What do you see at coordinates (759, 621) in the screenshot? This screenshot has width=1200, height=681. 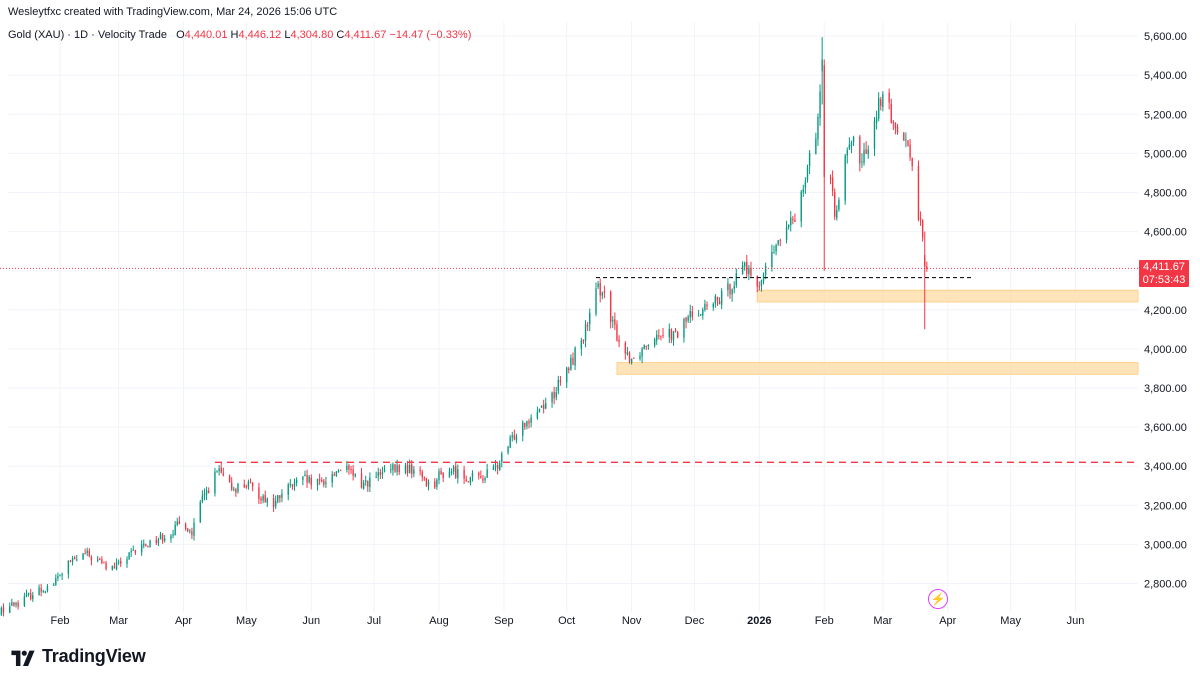 I see `time-tick-label: 2026` at bounding box center [759, 621].